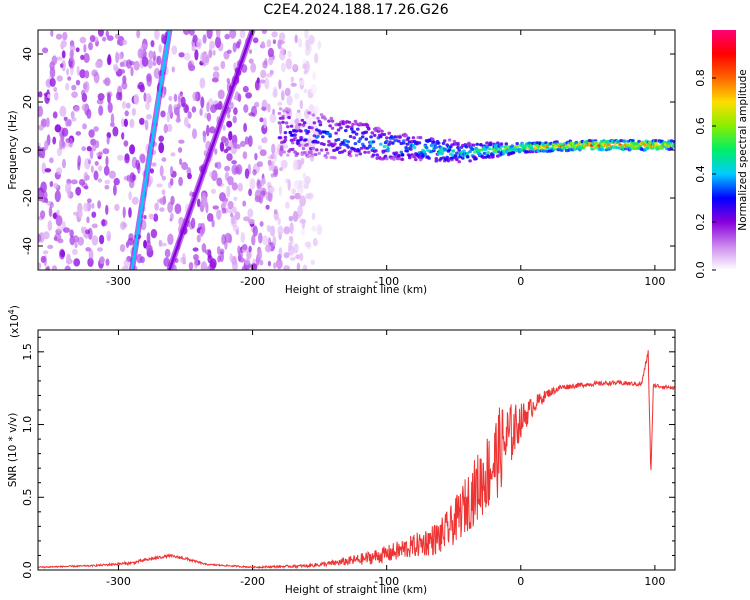  What do you see at coordinates (13, 450) in the screenshot?
I see `snr-ylabel: SNR (10 * v/v)` at bounding box center [13, 450].